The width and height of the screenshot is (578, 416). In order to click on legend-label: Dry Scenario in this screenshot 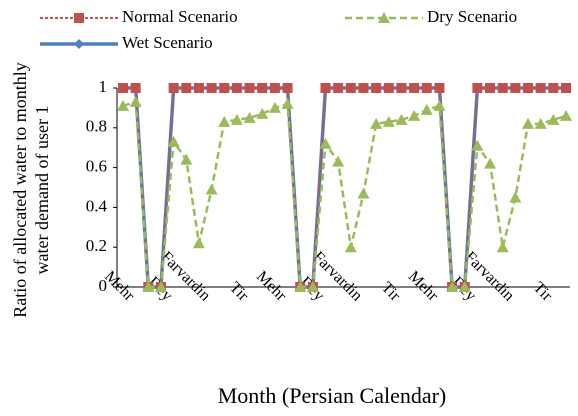, I will do `click(472, 16)`.